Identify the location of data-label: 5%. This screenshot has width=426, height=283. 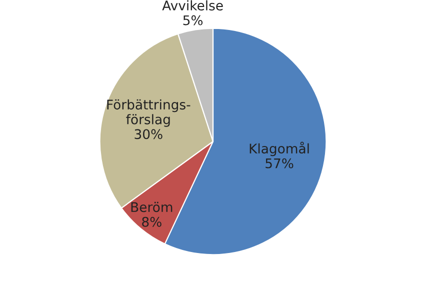
(193, 20).